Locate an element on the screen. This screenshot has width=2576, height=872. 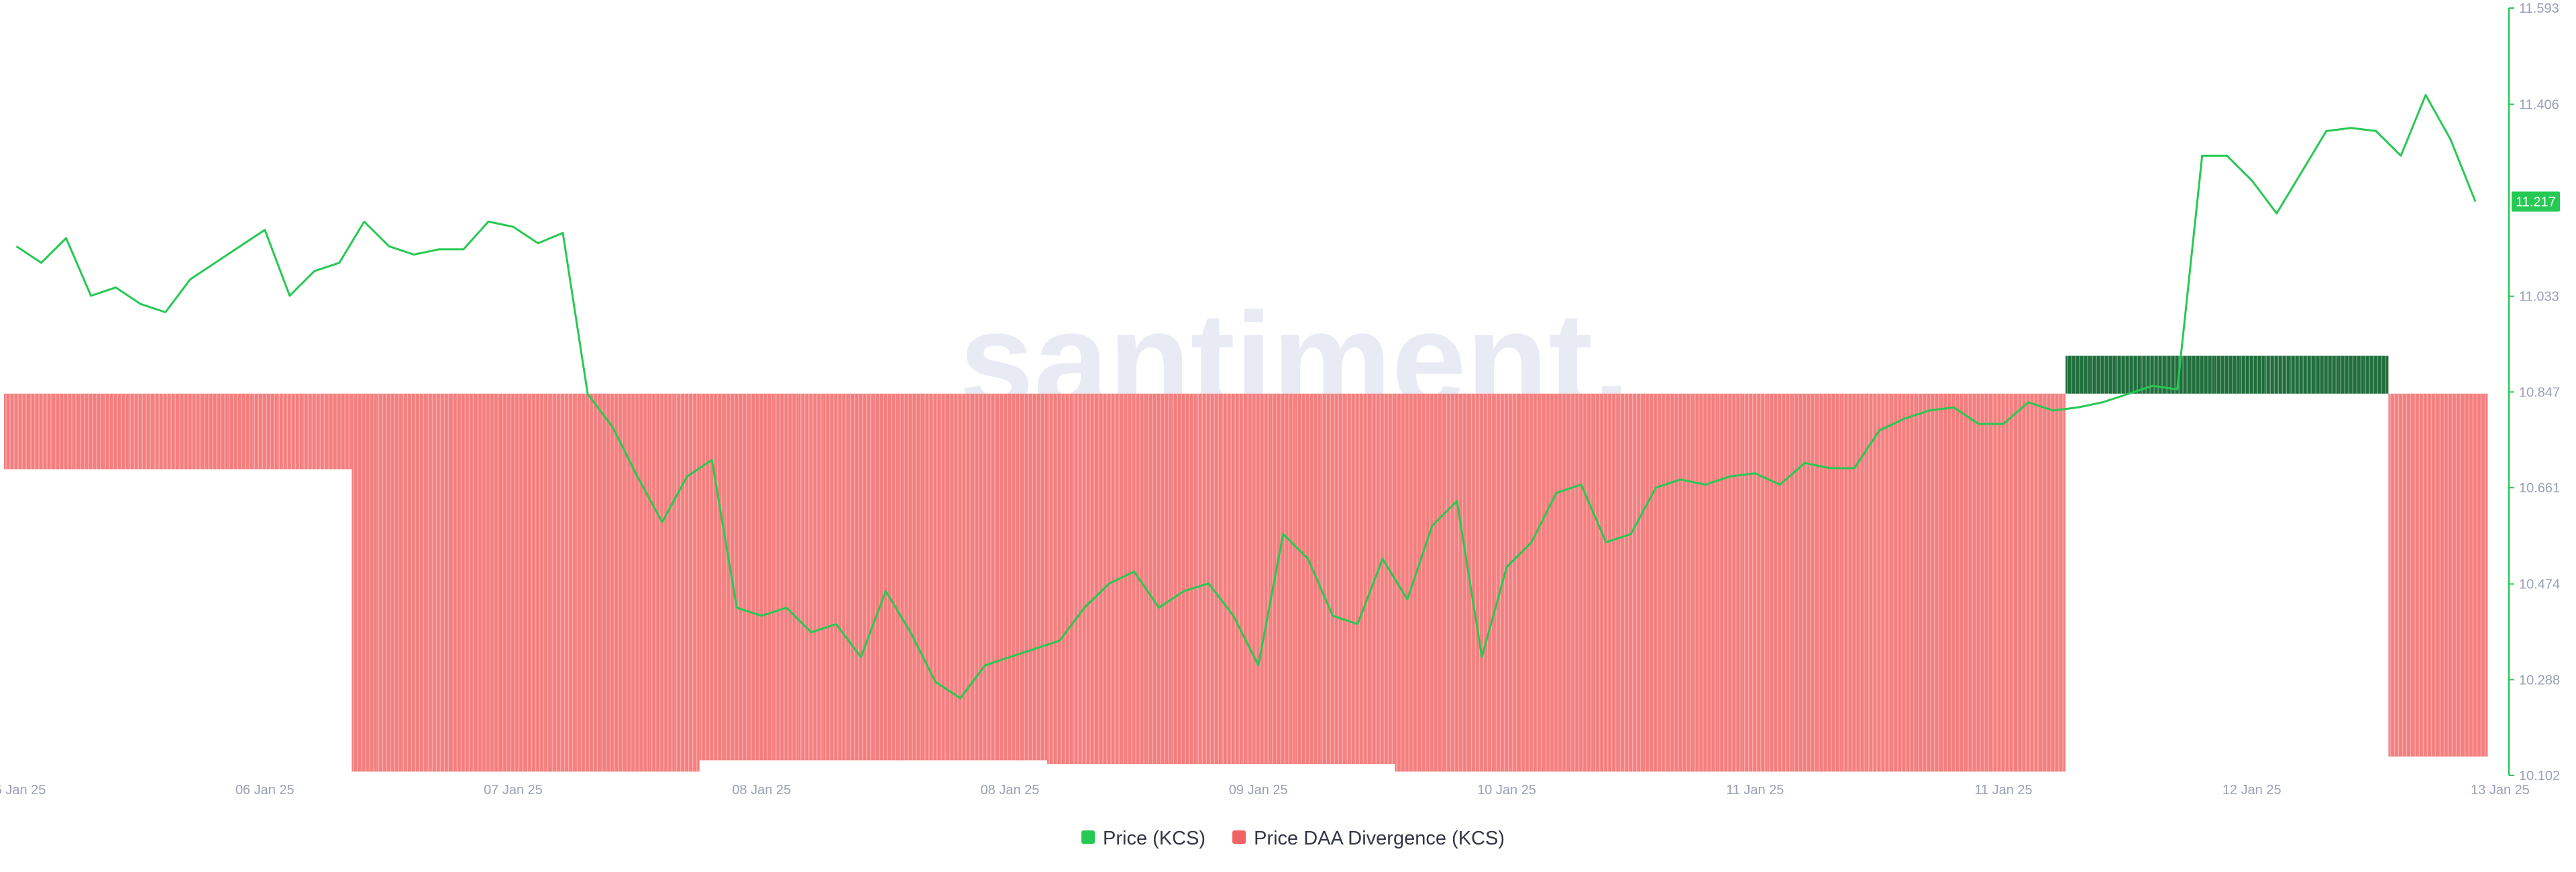
y-tick-label: 11.593 is located at coordinates (2539, 8).